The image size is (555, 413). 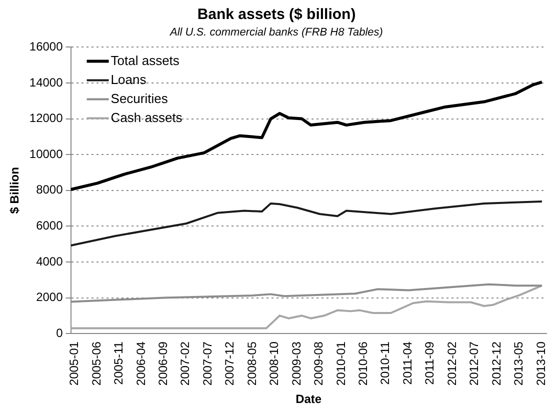 I want to click on x-tick-label: 2008-10, so click(x=274, y=363).